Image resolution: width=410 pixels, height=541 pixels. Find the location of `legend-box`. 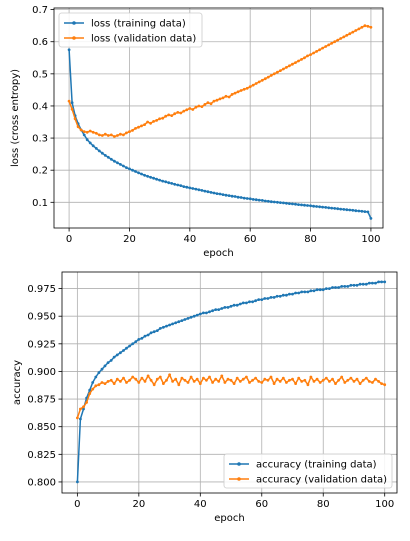

legend-box is located at coordinates (308, 471).